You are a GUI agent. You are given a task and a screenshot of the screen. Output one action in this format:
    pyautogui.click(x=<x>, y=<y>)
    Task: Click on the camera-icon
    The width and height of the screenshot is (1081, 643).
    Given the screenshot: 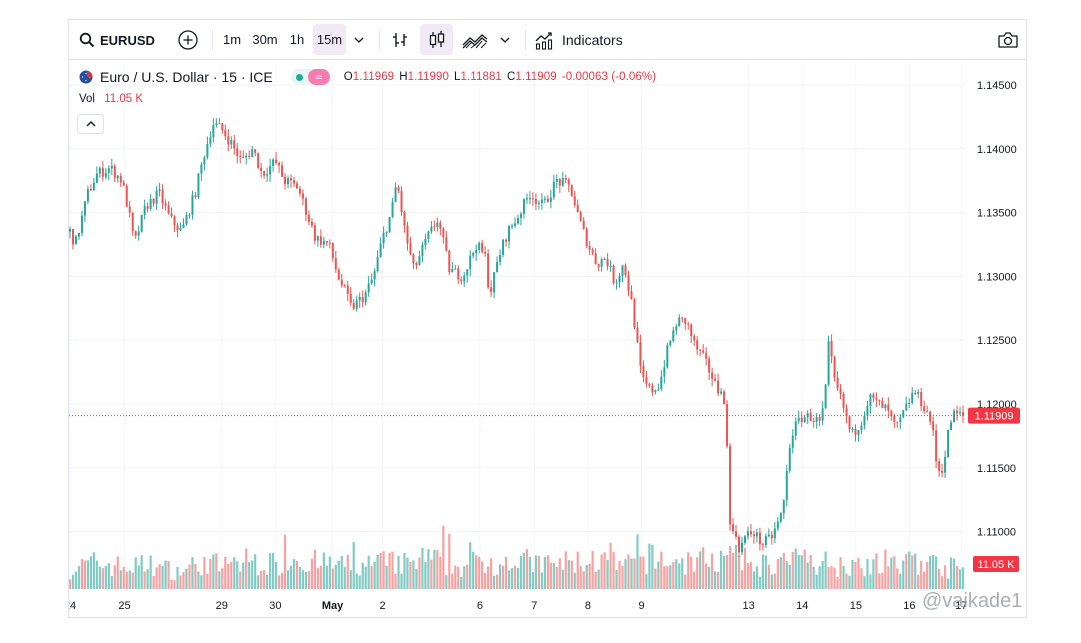 What is the action you would take?
    pyautogui.click(x=1008, y=39)
    